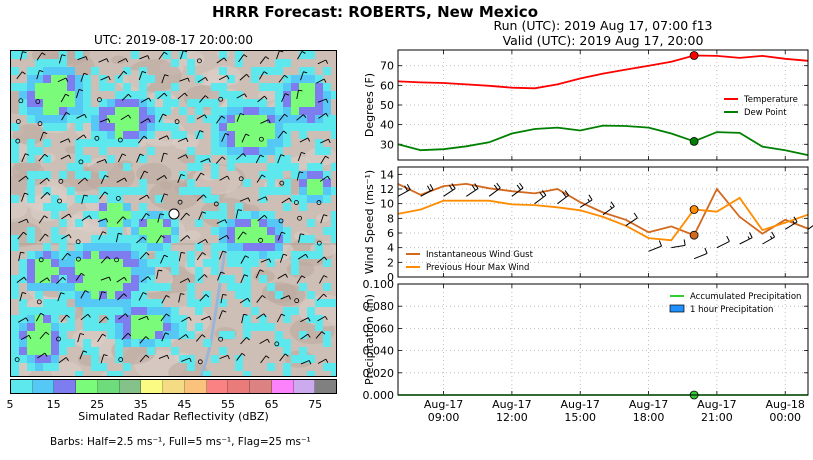 This screenshot has width=813, height=460. I want to click on x-tick-label: Aug-18, so click(784, 404).